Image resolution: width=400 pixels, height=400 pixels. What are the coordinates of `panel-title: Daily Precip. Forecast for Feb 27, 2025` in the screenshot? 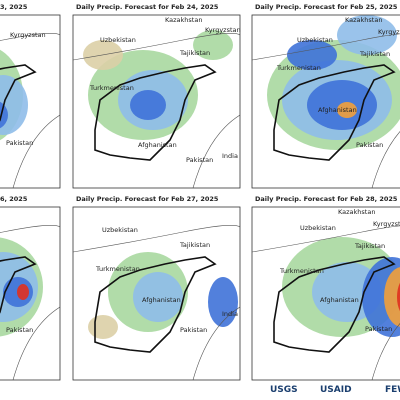 It's located at (147, 199).